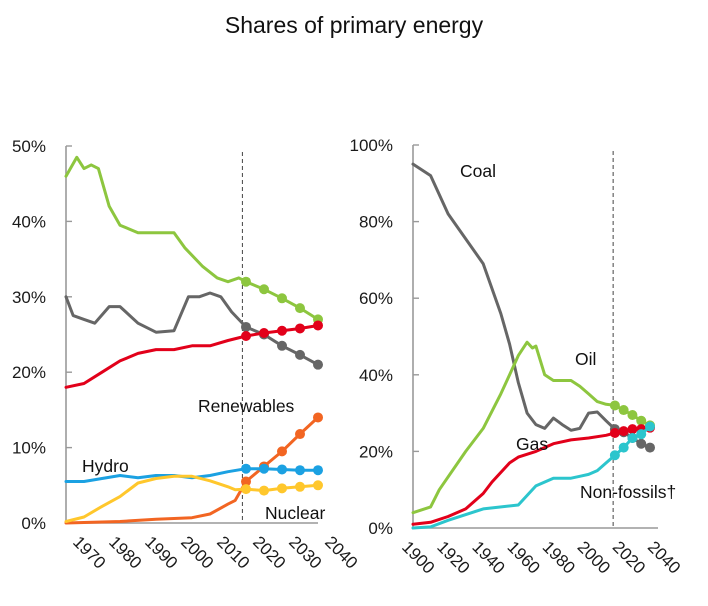 This screenshot has width=708, height=606. Describe the element at coordinates (354, 25) in the screenshot. I see `chart-title: Shares of primary energy` at that location.